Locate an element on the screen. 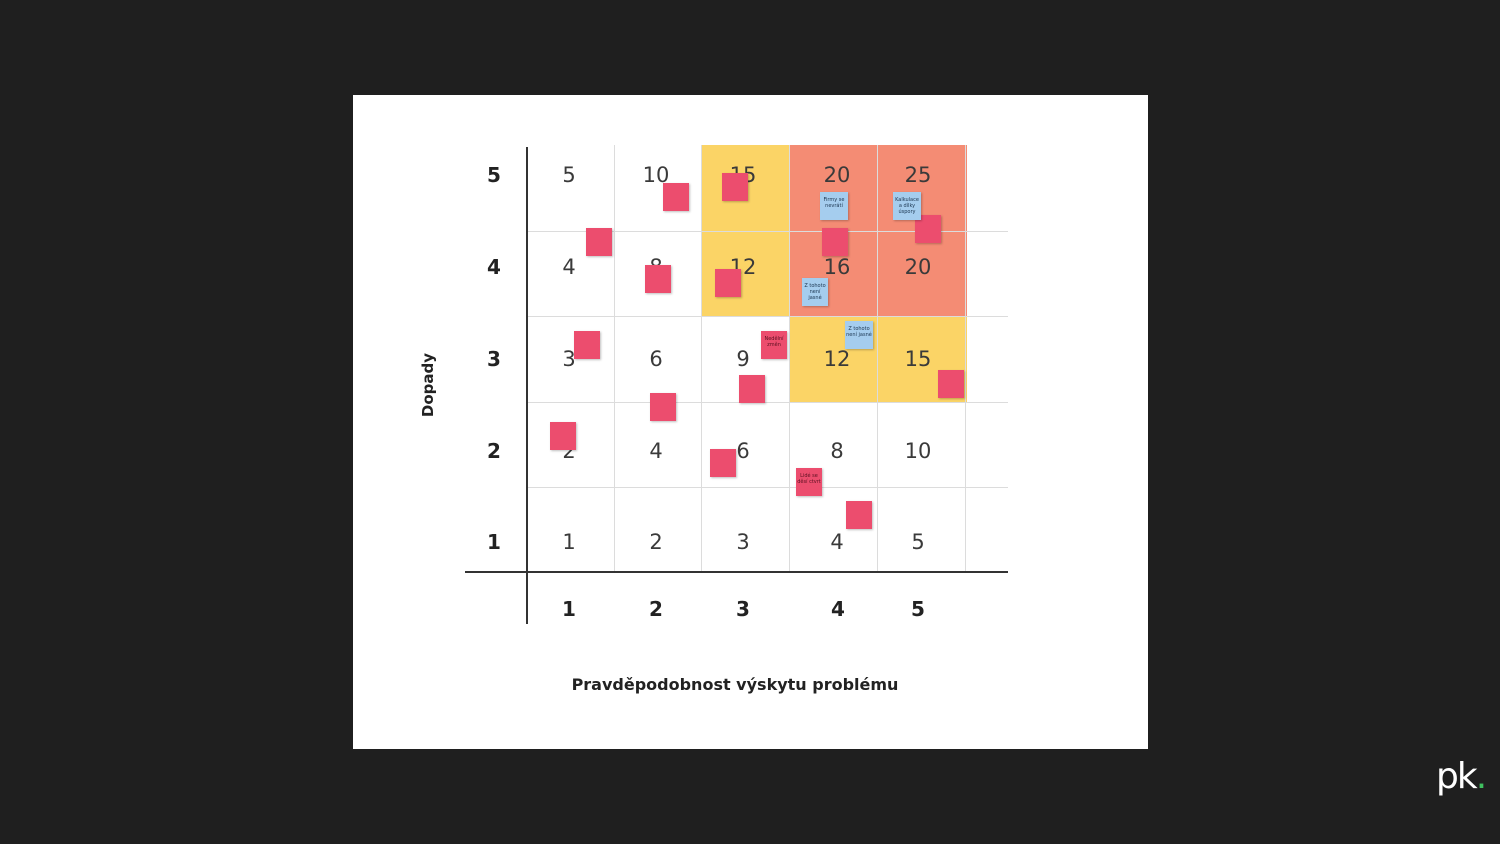 The width and height of the screenshot is (1500, 844). gridline-v3 is located at coordinates (789, 358).